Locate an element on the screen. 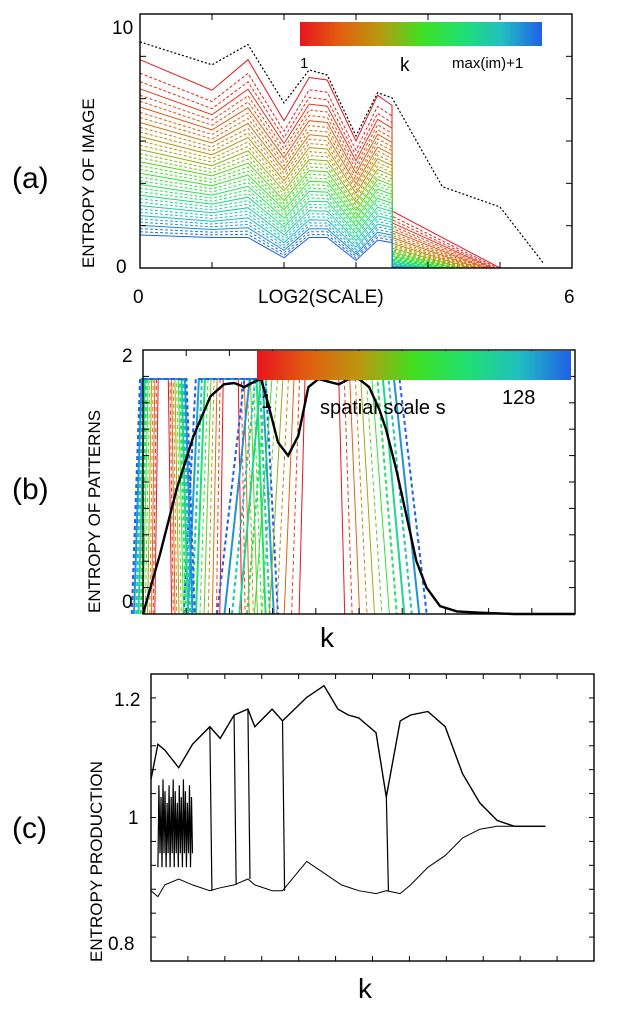 This screenshot has height=1033, width=624. chart-a-ylabel: ENTROPY OF IMAGE is located at coordinates (88, 183).